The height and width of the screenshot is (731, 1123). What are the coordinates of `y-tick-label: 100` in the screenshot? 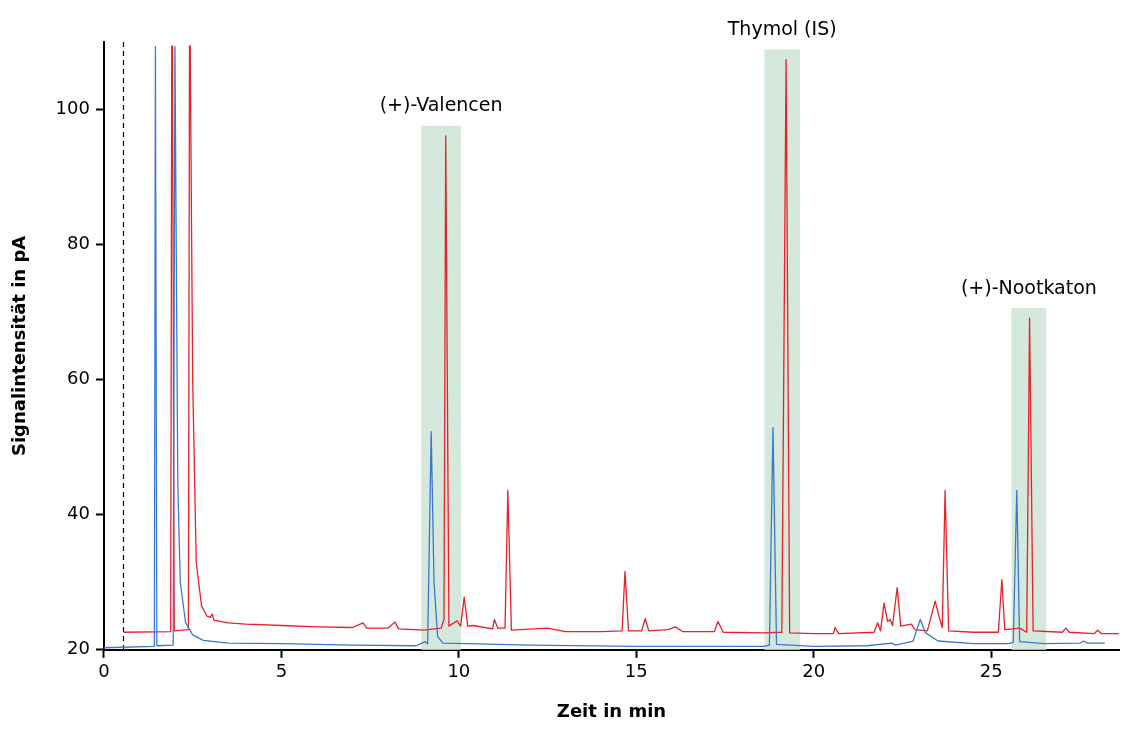 It's located at (72, 108).